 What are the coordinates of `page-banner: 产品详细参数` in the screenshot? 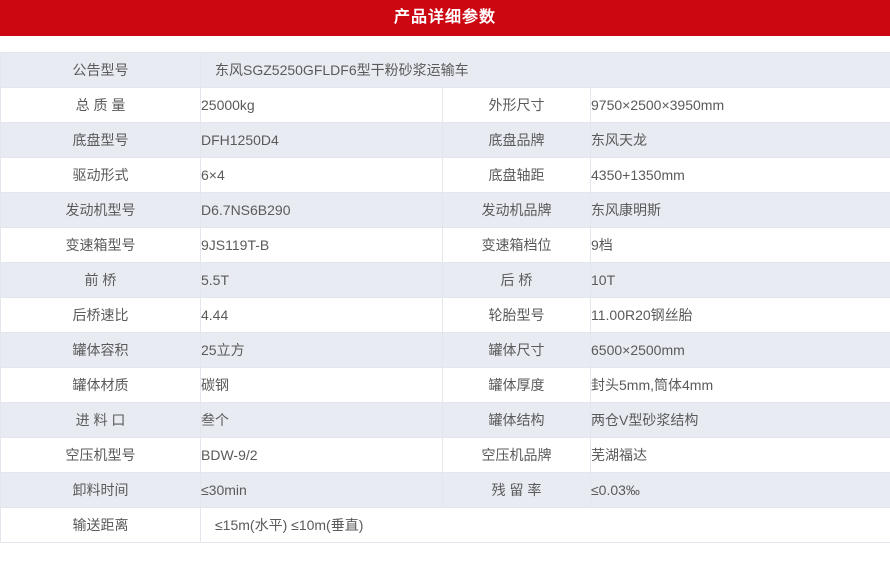 It's located at (445, 18).